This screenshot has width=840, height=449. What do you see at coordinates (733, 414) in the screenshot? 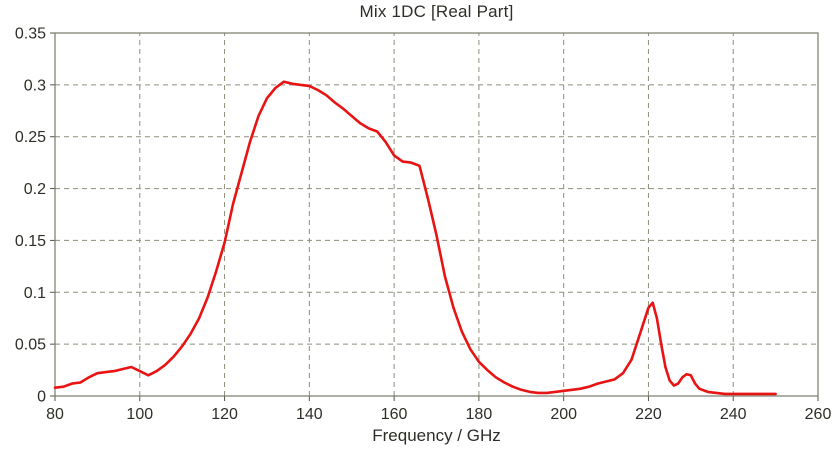
I see `x-tick-label: 240` at bounding box center [733, 414].